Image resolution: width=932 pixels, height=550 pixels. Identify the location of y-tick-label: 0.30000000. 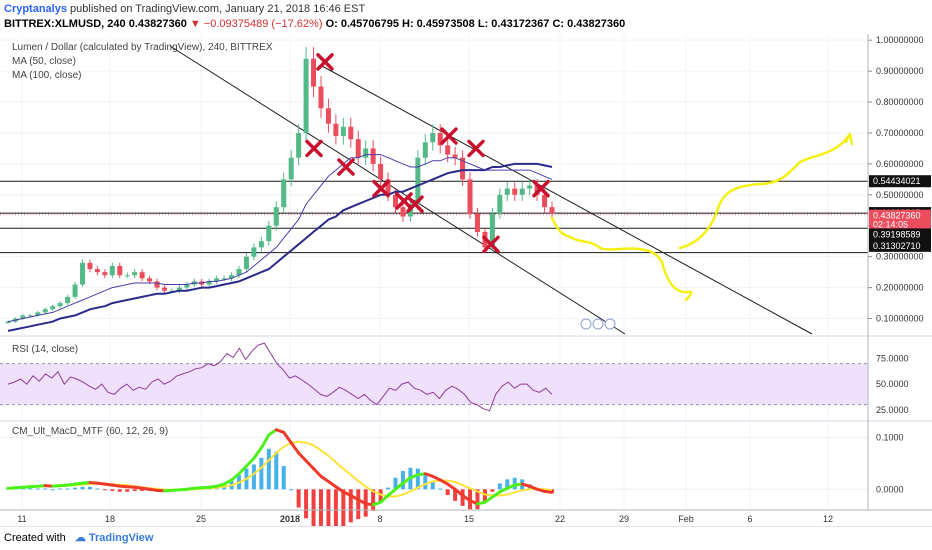
(900, 257).